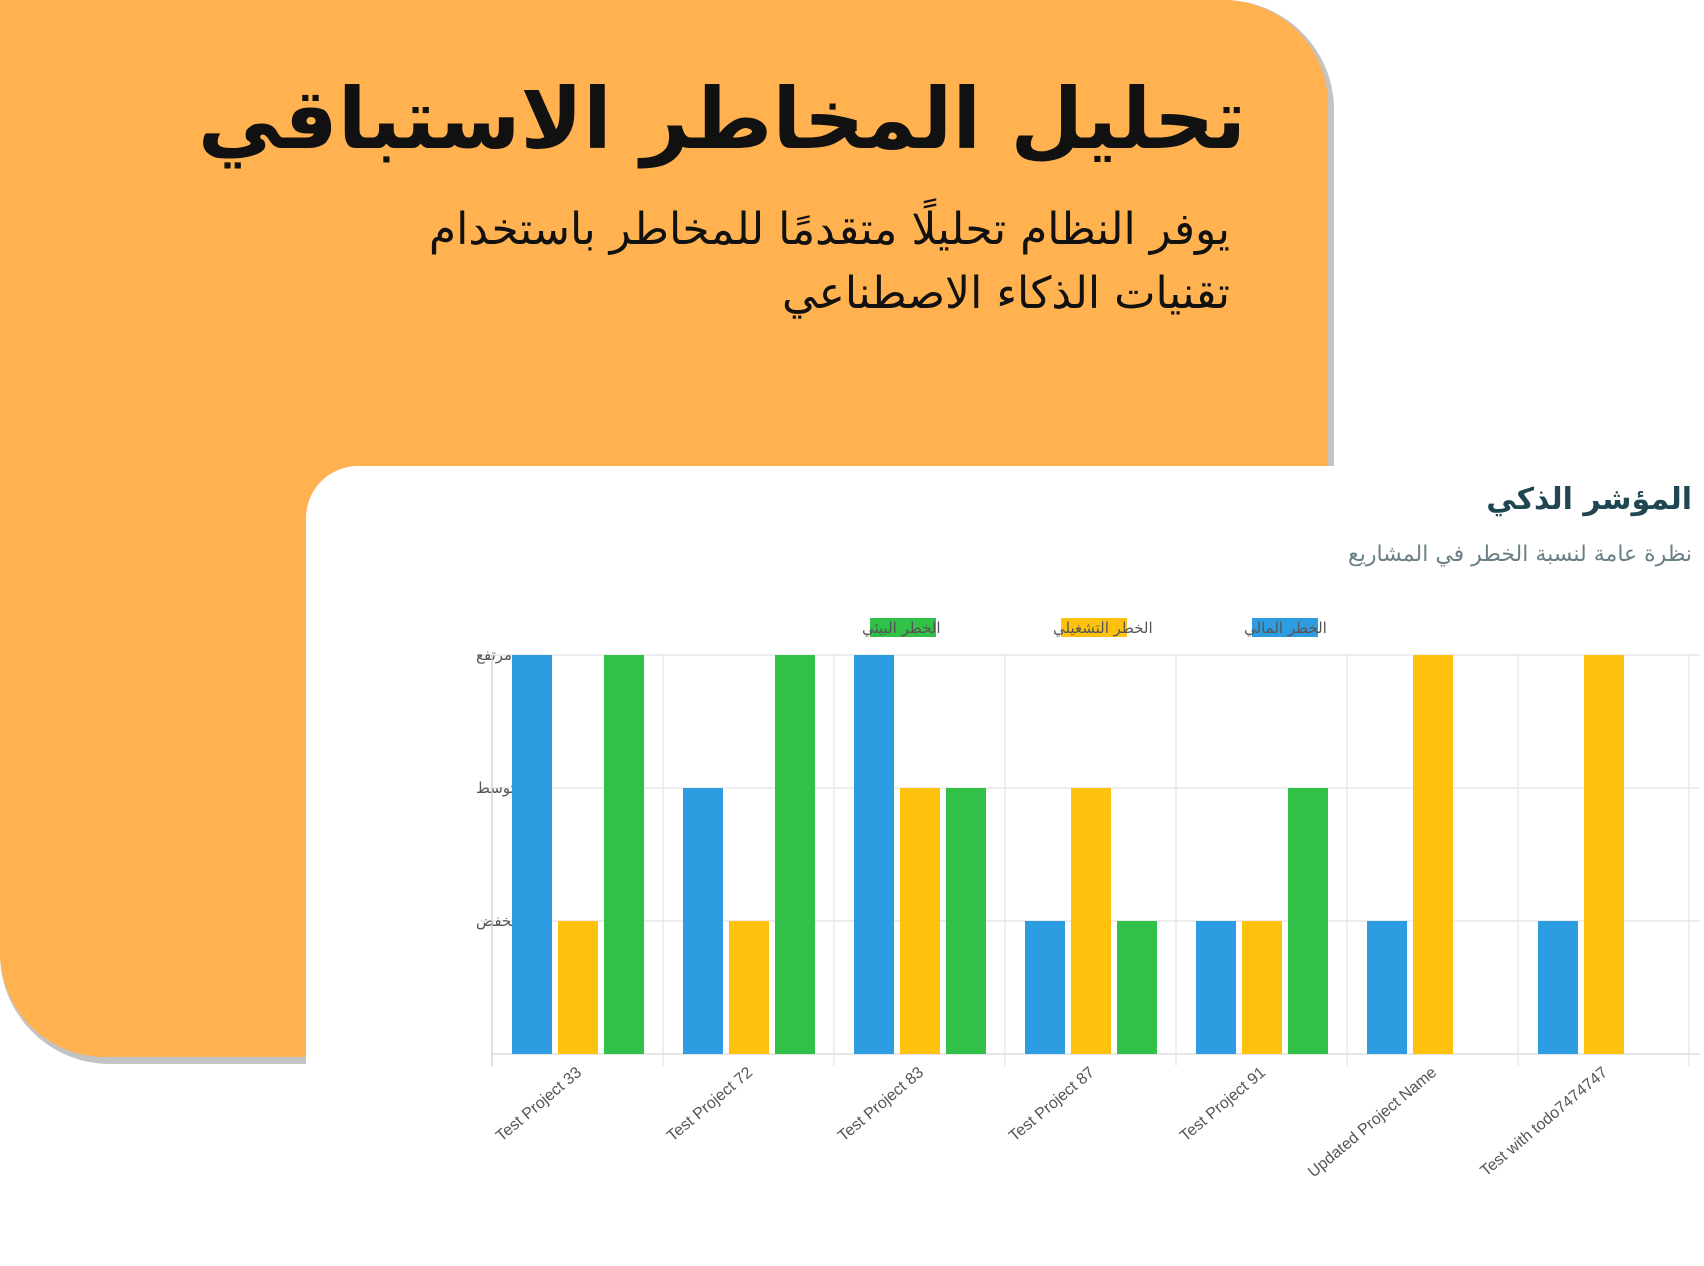 Image resolution: width=1704 pixels, height=1266 pixels. What do you see at coordinates (499, 788) in the screenshot?
I see `y-tick-label: متوسط` at bounding box center [499, 788].